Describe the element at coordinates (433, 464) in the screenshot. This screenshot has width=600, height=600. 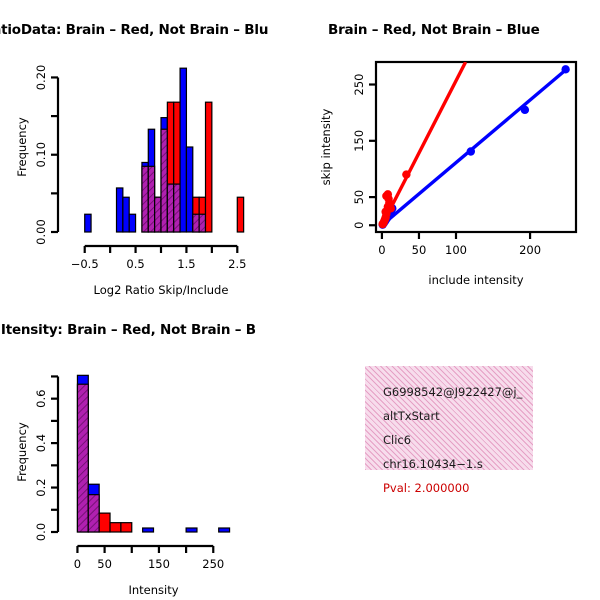
I see `annotation-line-locus: chr16.10434−1.s` at that location.